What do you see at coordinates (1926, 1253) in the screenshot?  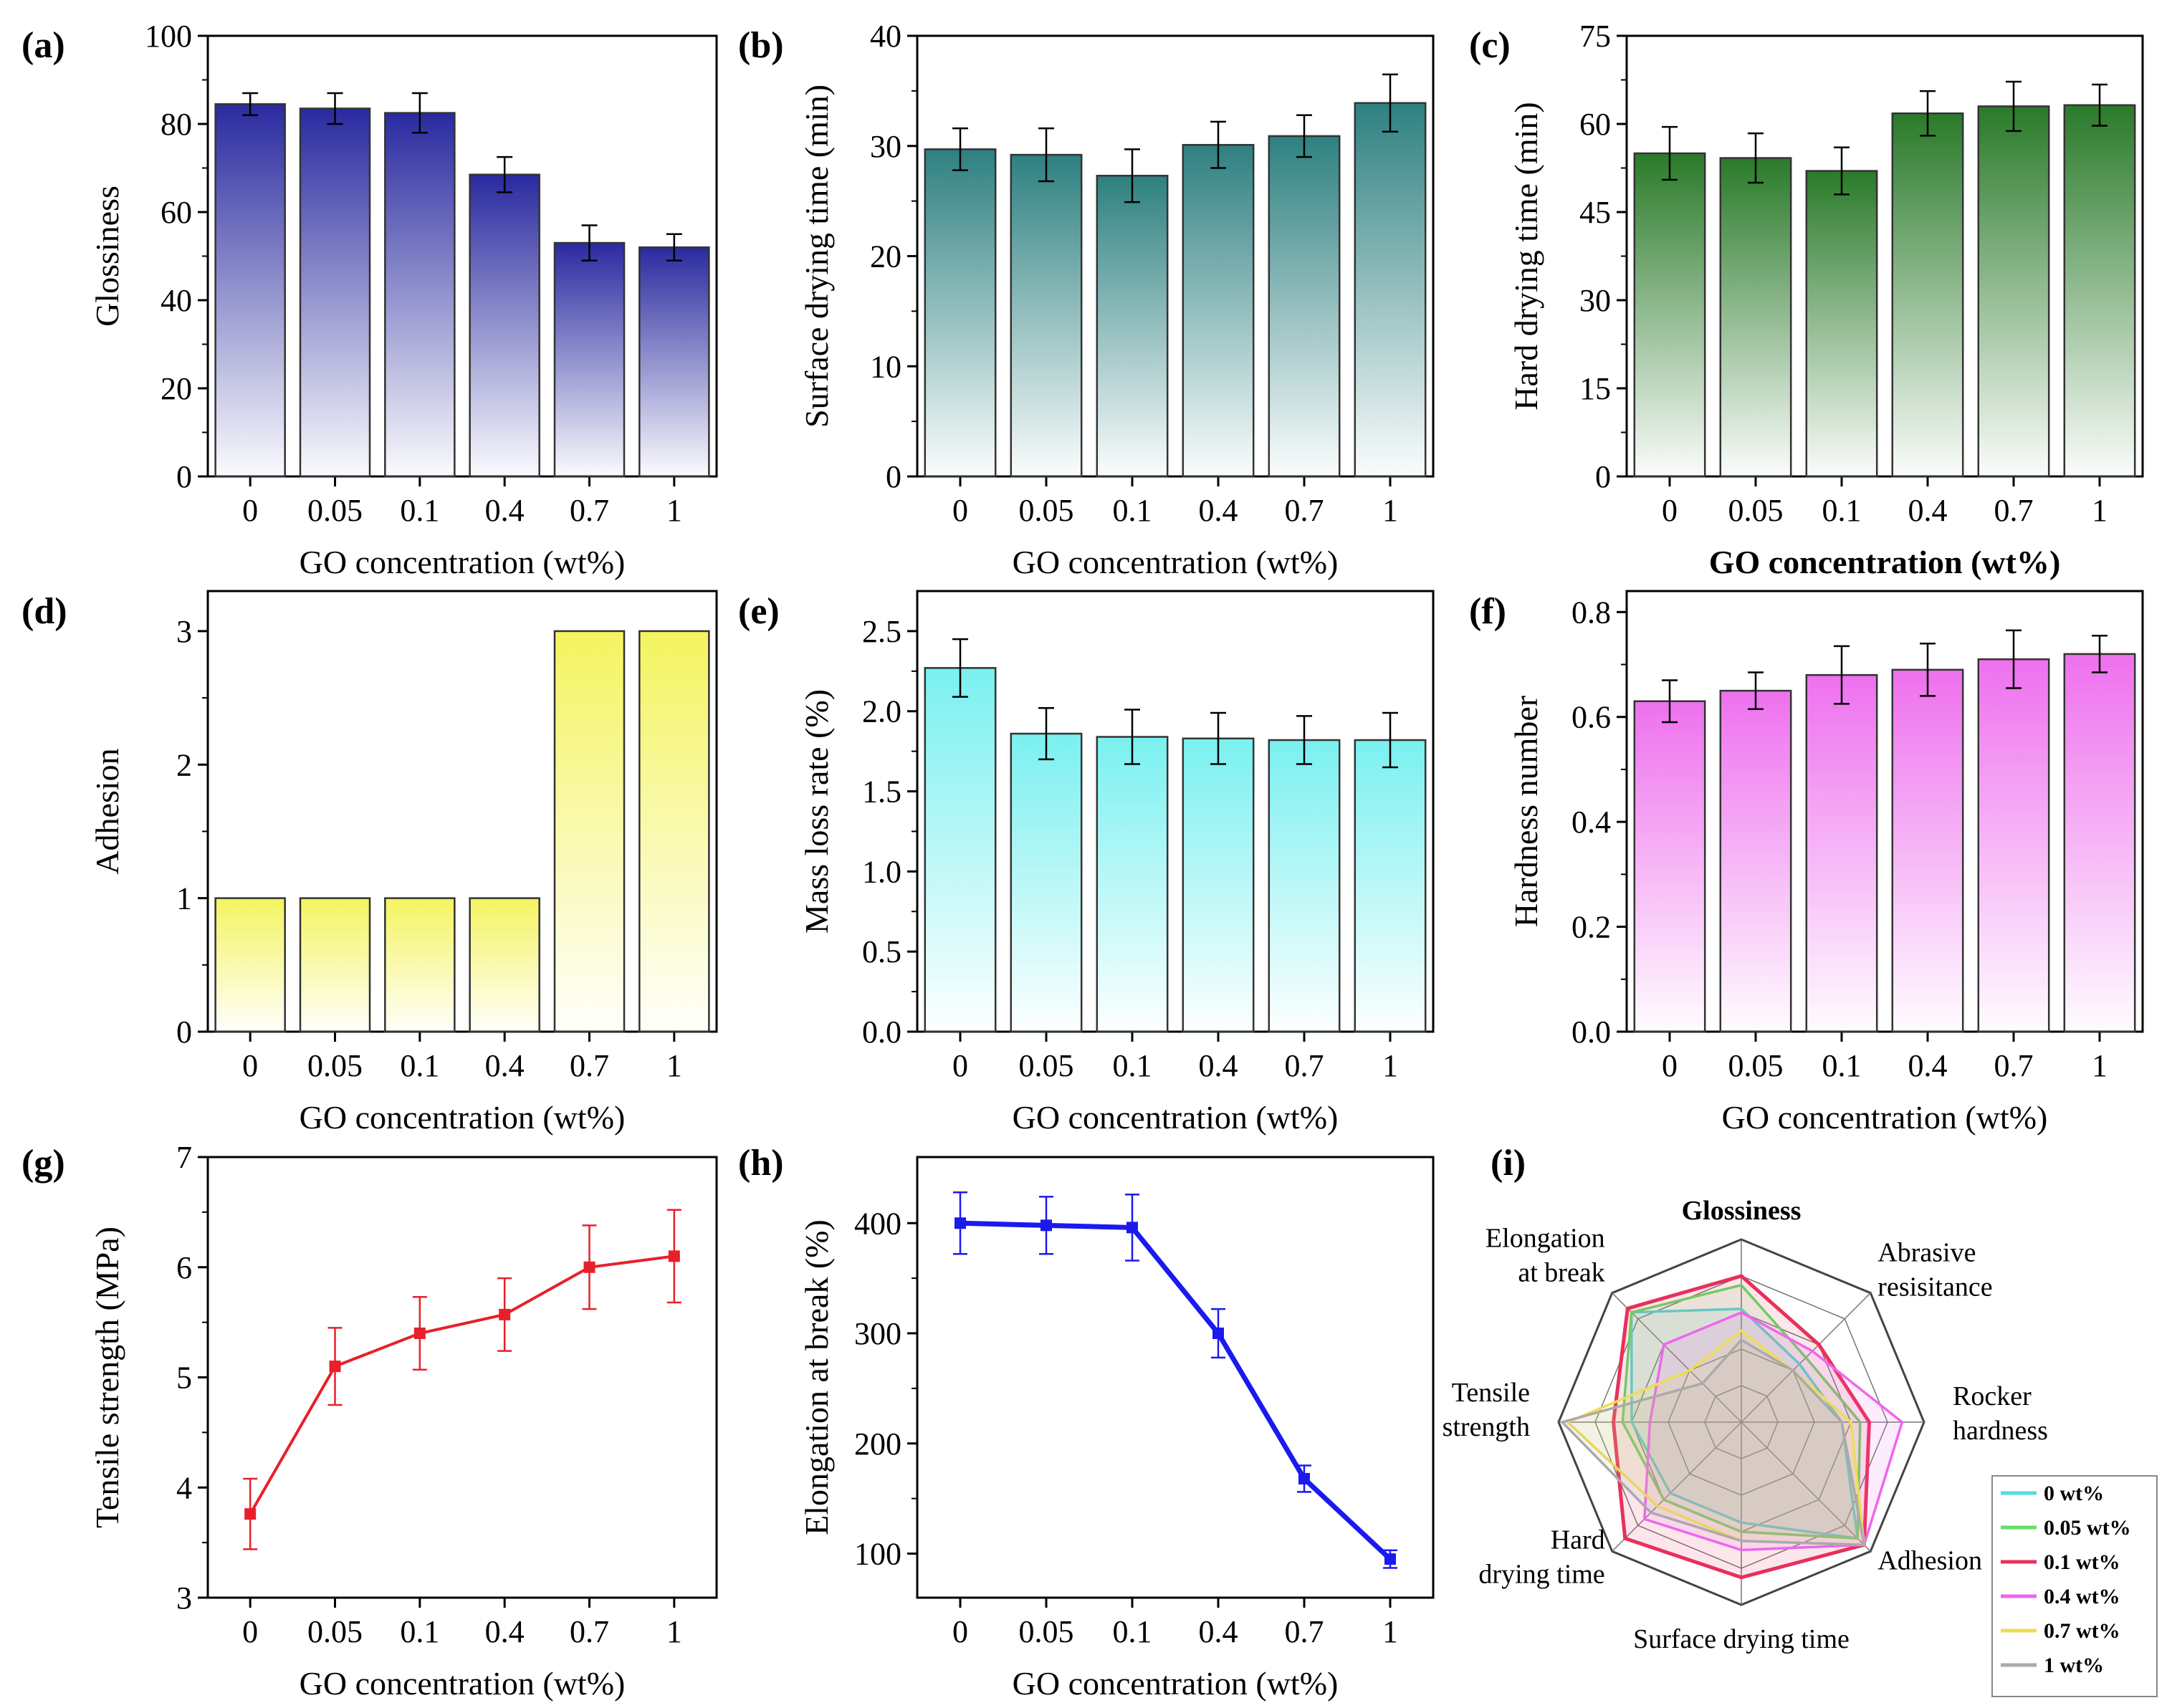 I see `radar-axis-label: Abrasive` at bounding box center [1926, 1253].